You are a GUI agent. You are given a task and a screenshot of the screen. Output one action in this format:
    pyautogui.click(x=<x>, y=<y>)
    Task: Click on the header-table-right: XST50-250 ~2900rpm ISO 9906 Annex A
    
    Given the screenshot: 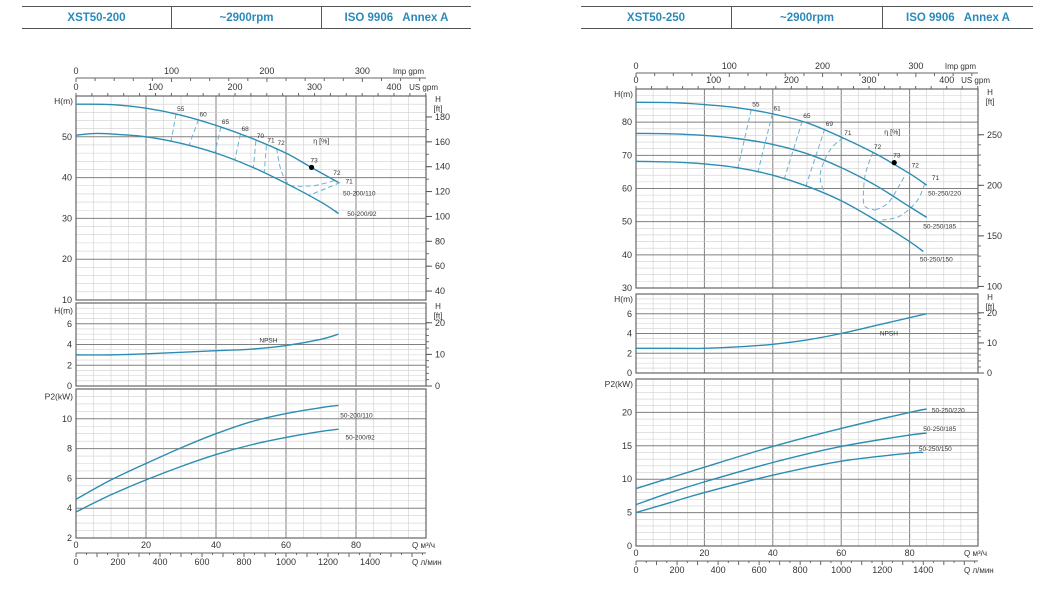 What is the action you would take?
    pyautogui.click(x=807, y=17)
    